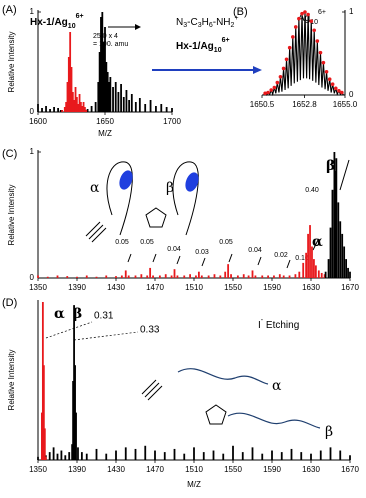 The height and width of the screenshot is (498, 366). What do you see at coordinates (38, 121) in the screenshot?
I see `x-tick-label: 1600` at bounding box center [38, 121].